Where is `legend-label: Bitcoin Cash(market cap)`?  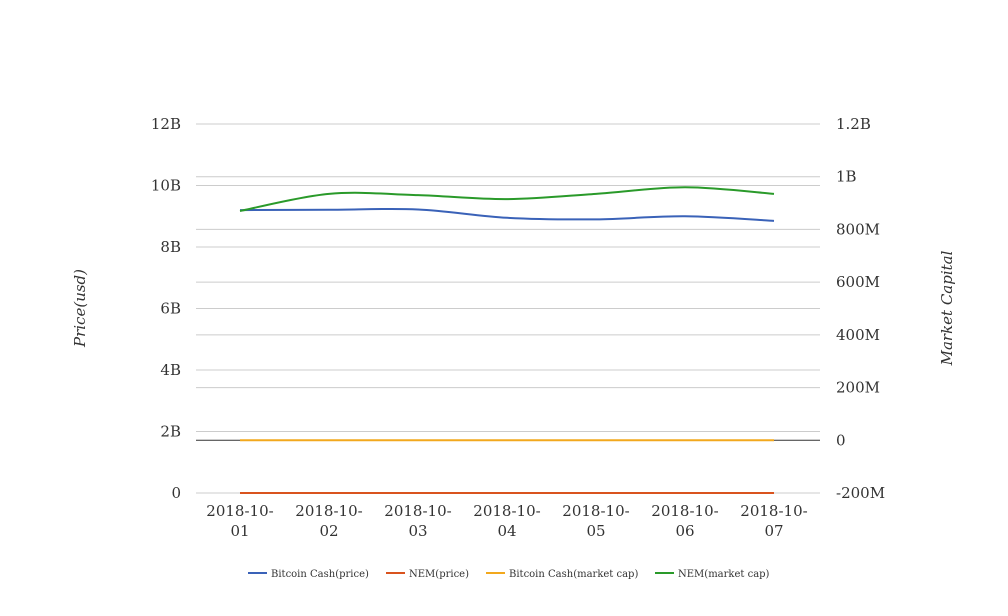
legend-label: Bitcoin Cash(market cap) is located at coordinates (573, 574).